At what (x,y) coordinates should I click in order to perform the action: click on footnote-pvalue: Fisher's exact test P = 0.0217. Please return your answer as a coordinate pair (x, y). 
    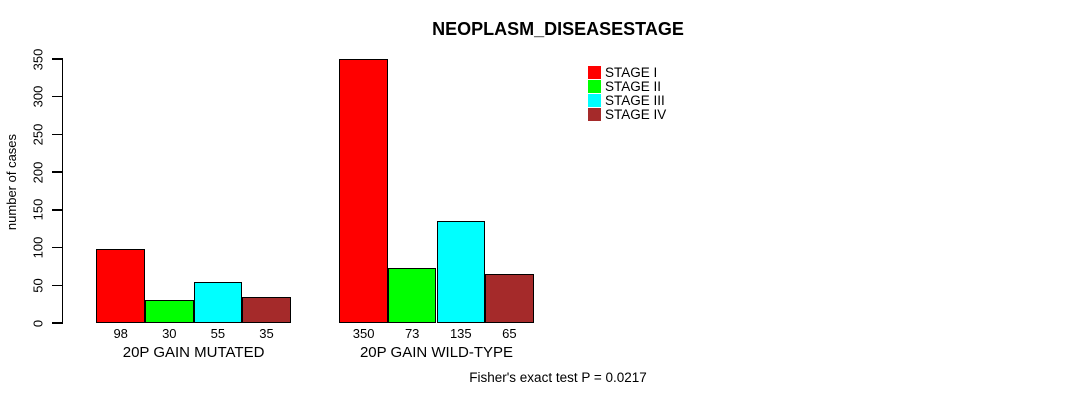
    Looking at the image, I should click on (558, 377).